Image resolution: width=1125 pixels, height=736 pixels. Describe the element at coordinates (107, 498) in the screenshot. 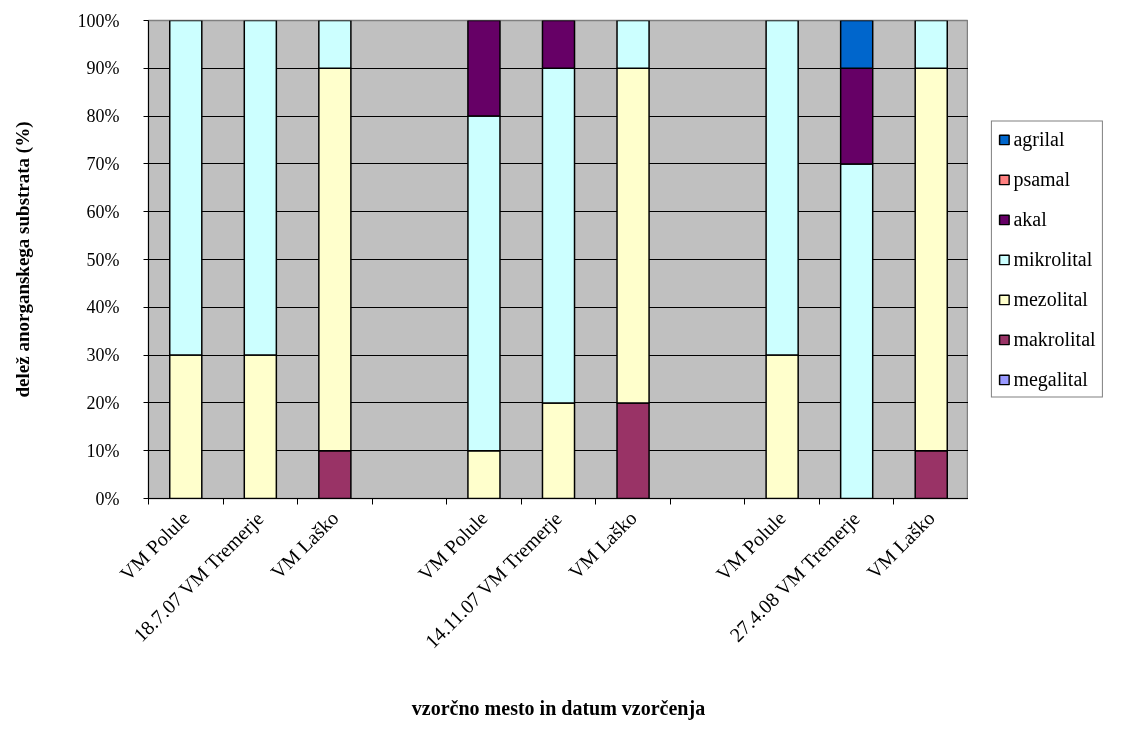

I see `y-tick-label: 0%` at that location.